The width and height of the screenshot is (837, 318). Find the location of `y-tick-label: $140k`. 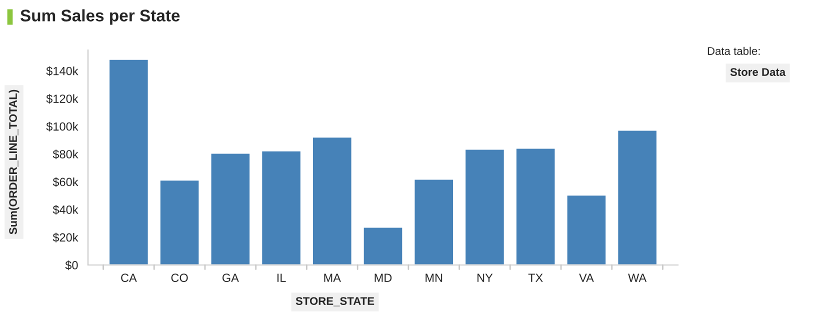

y-tick-label: $140k is located at coordinates (62, 71).